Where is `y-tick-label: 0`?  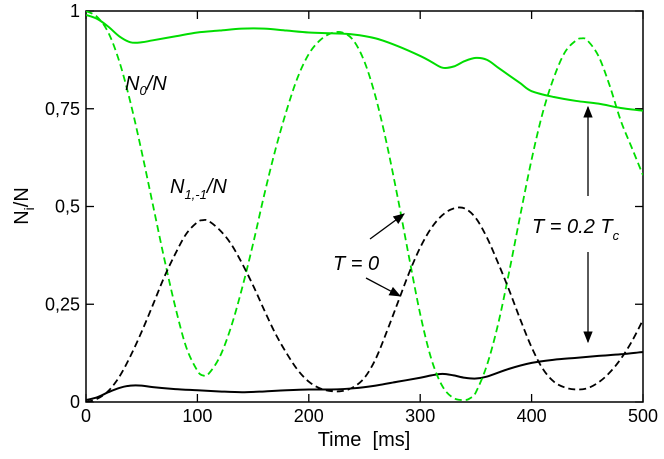 y-tick-label: 0 is located at coordinates (75, 402).